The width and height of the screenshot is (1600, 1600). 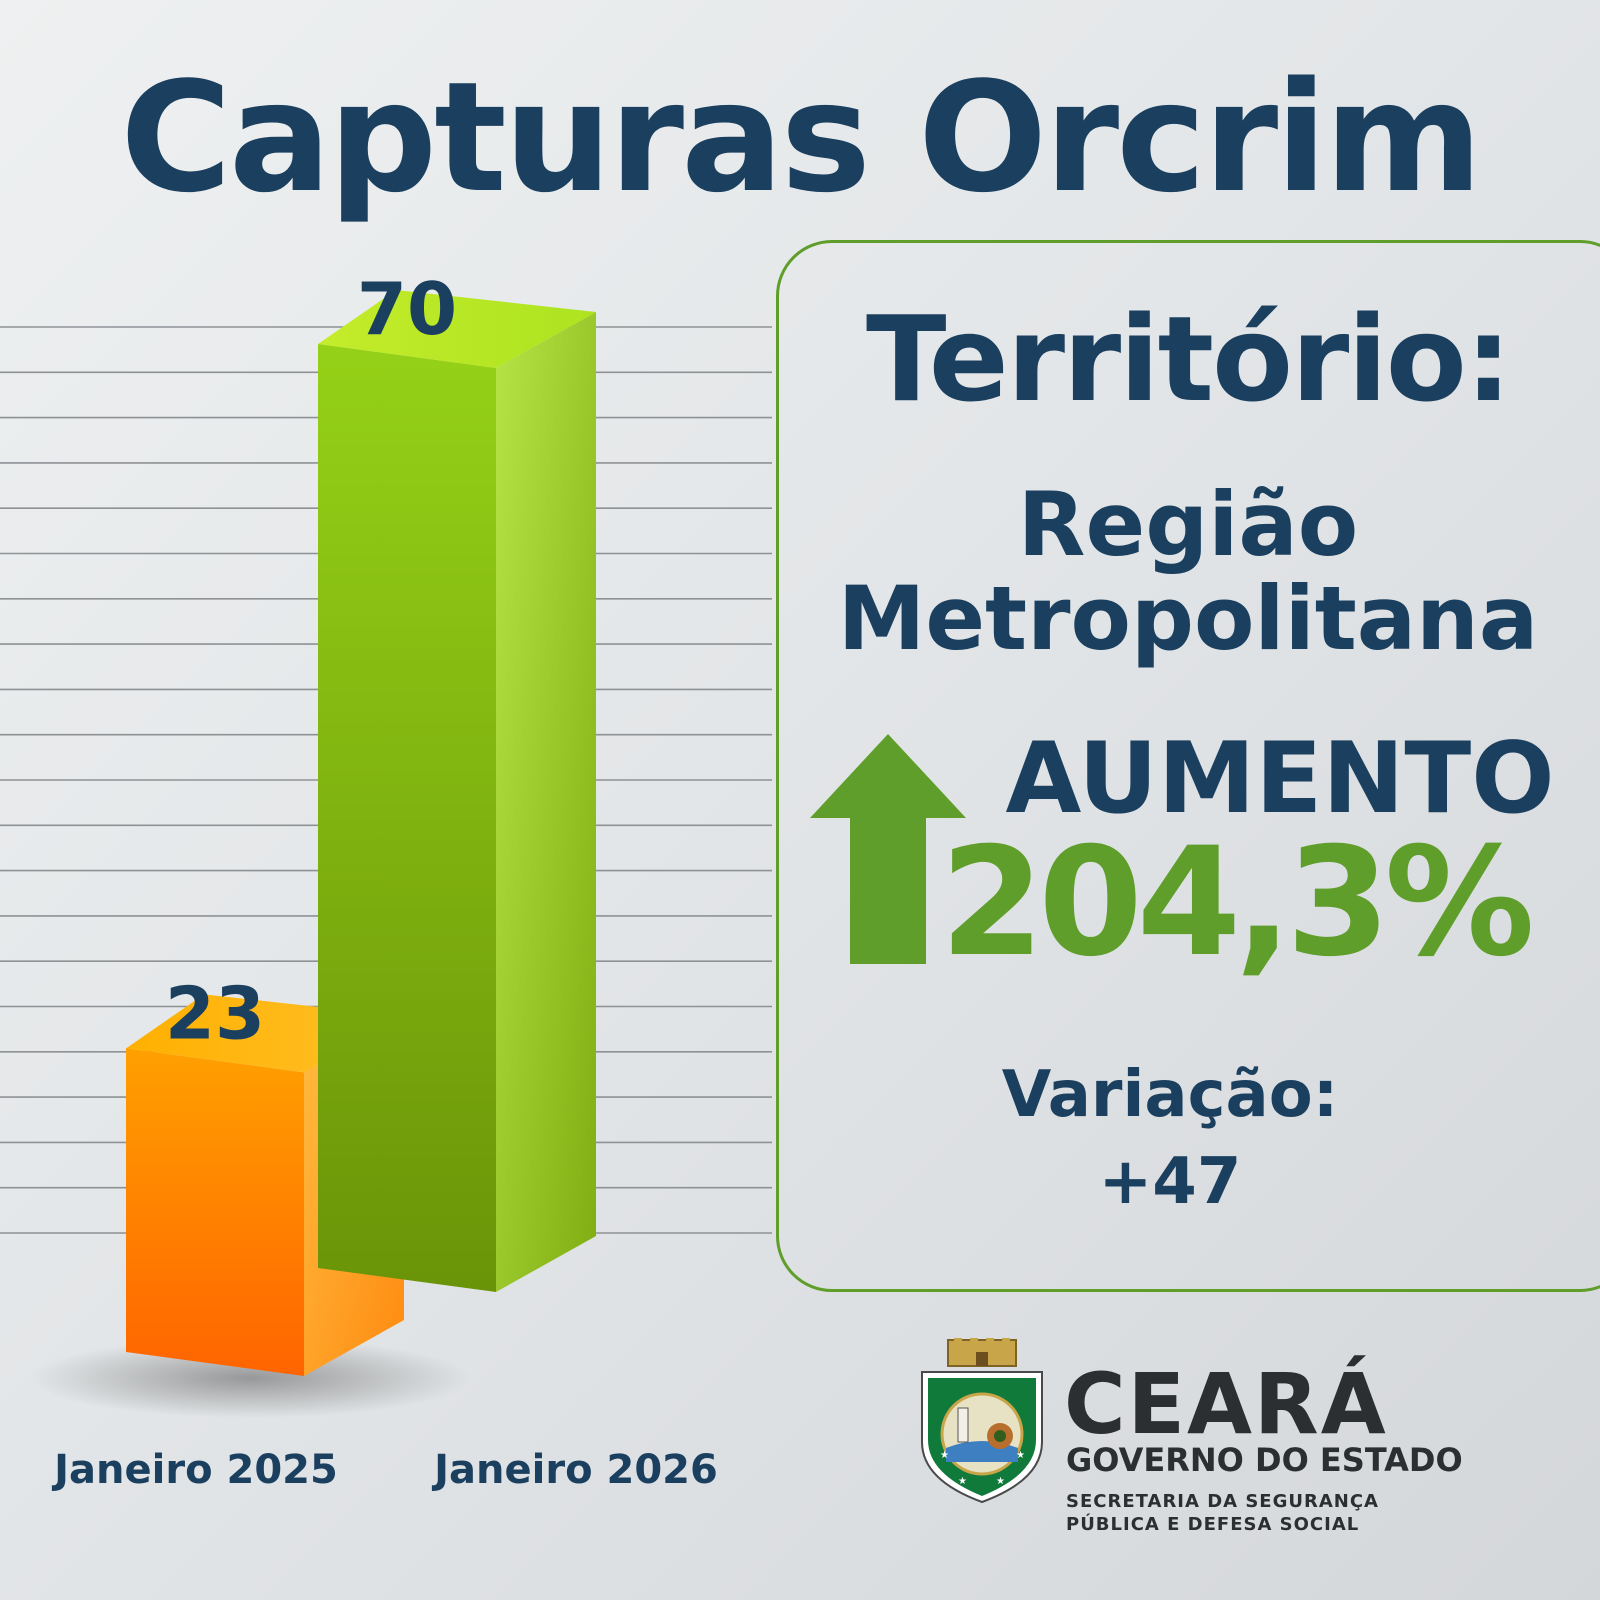 What do you see at coordinates (546, 802) in the screenshot?
I see `bar-side-face` at bounding box center [546, 802].